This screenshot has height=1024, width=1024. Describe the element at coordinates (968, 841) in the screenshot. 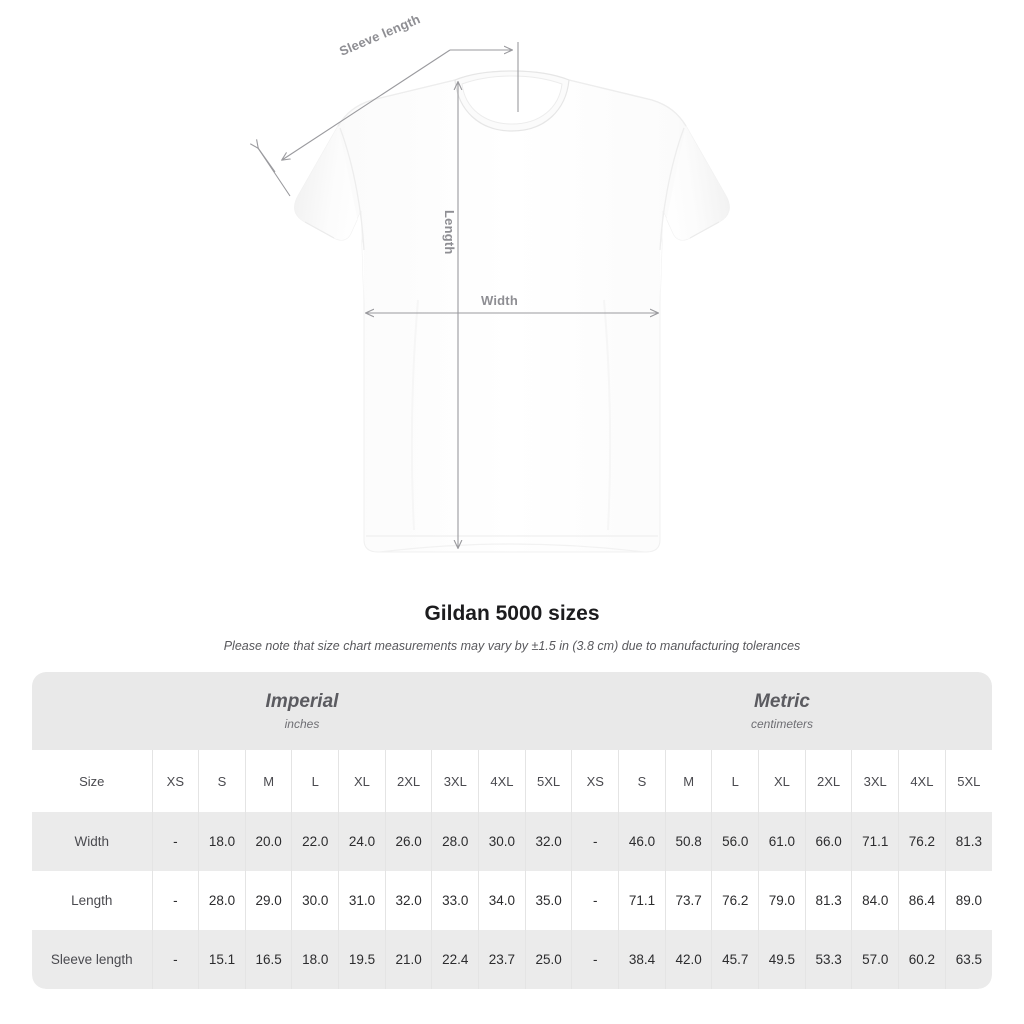

I see `cell-width-metric-5xl: 81.3` at that location.